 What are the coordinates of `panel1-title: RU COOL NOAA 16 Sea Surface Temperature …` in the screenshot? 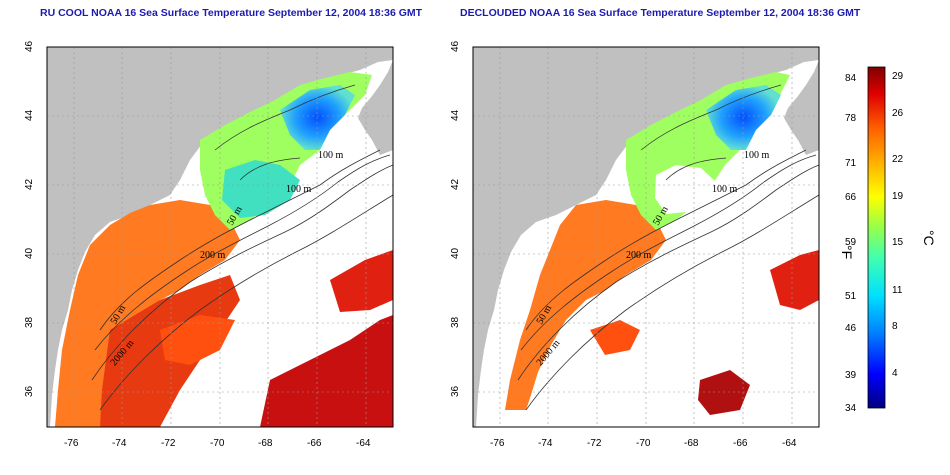 It's located at (231, 13).